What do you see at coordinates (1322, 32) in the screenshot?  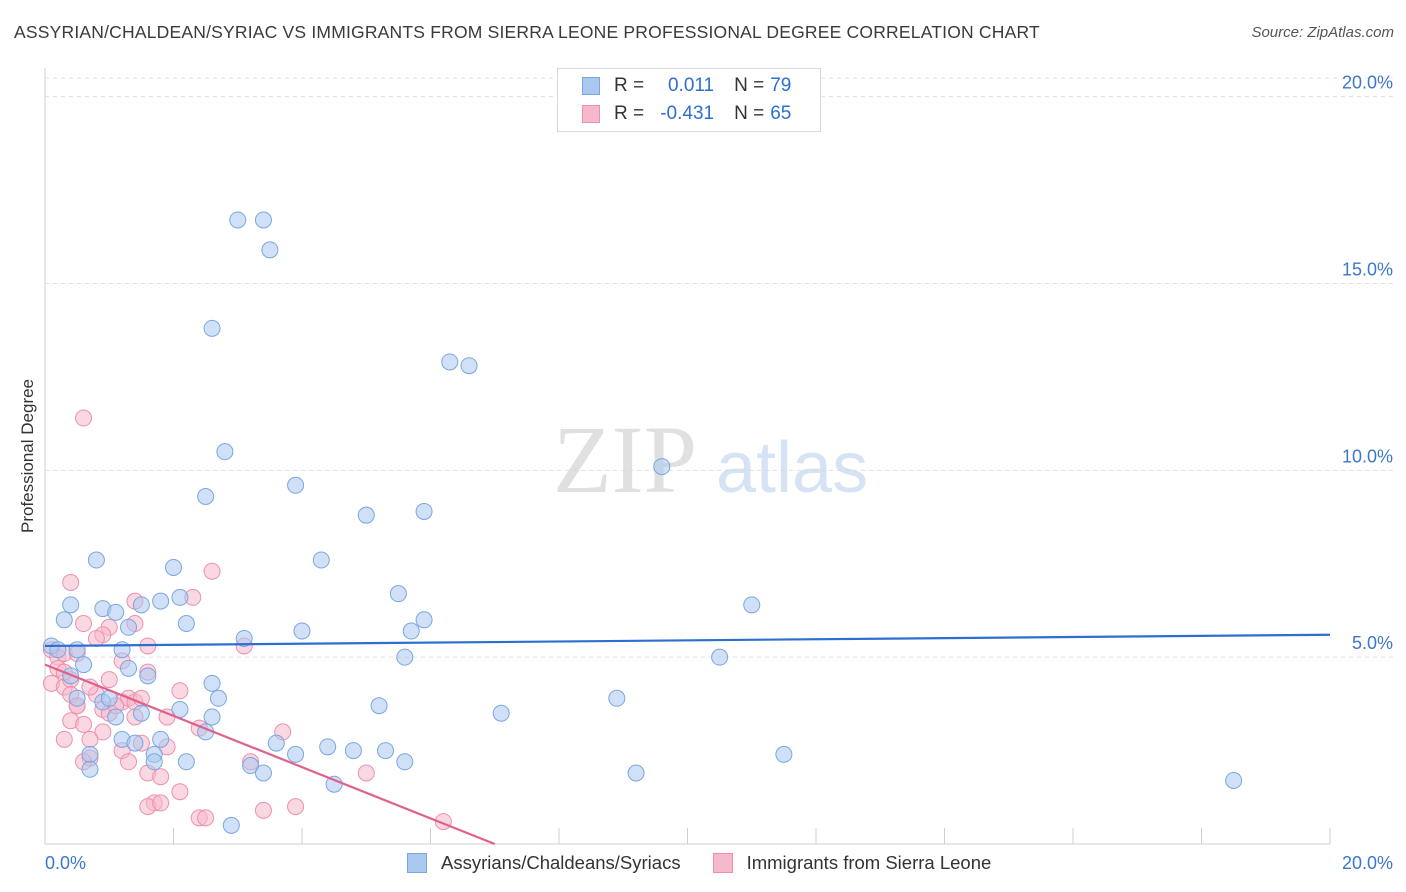 I see `chart-source: Source: ZipAtlas.com` at bounding box center [1322, 32].